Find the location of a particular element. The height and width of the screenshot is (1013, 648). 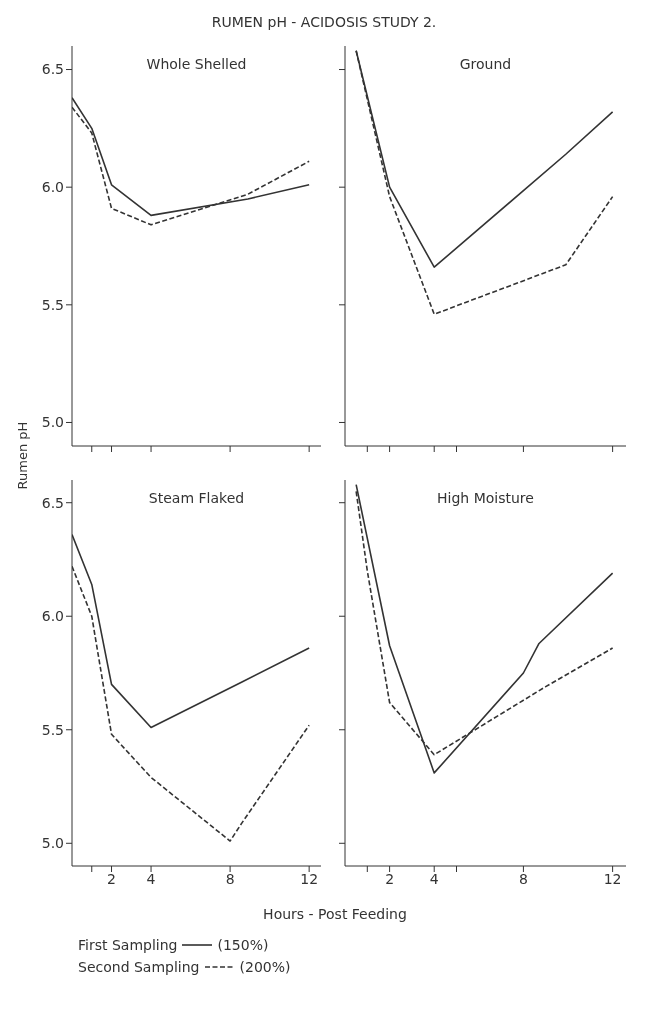

text: Ground is located at coordinates (485, 64).